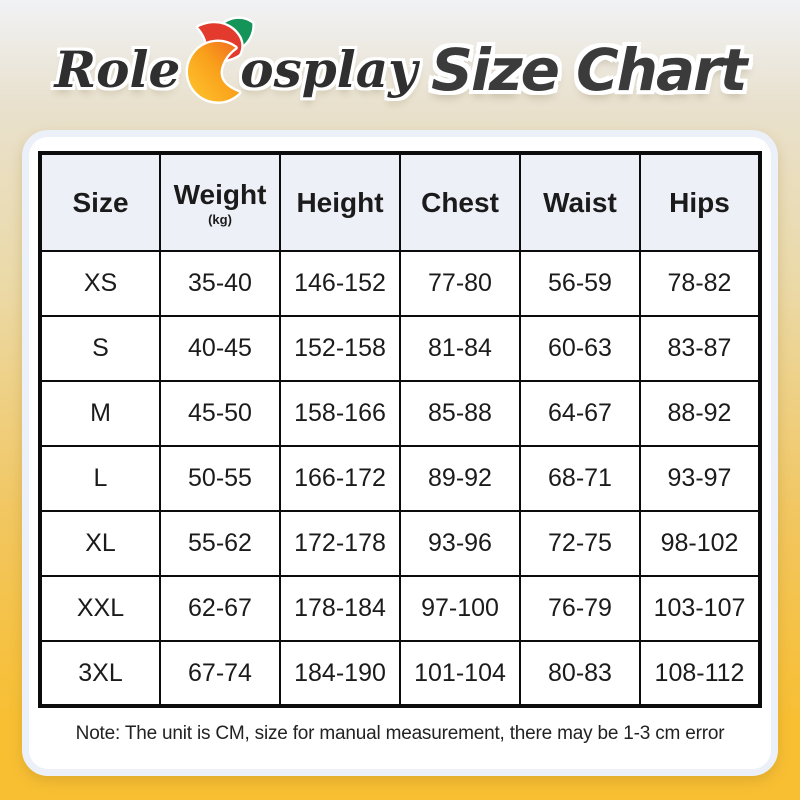 This screenshot has height=800, width=800. I want to click on cell-size: S, so click(100, 348).